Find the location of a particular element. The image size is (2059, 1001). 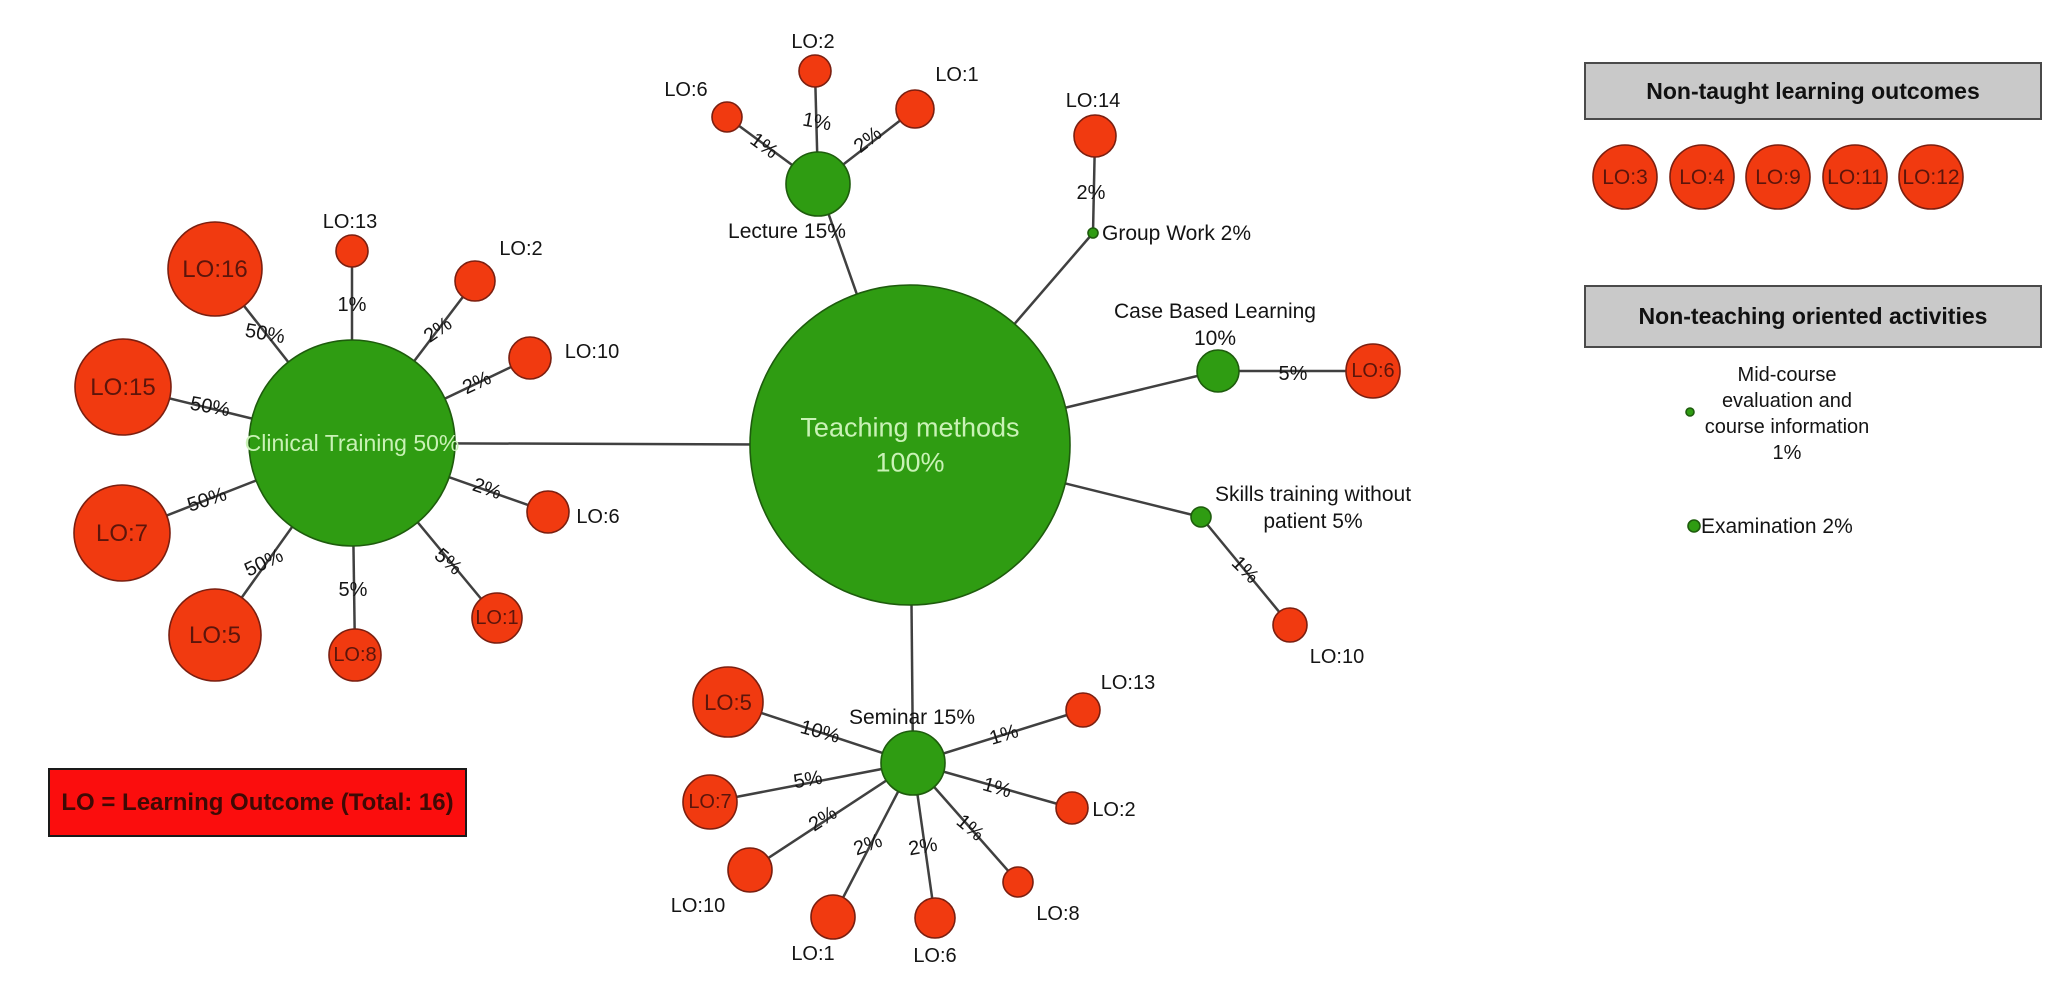

teaching-methods-node-label: Teaching methods 100% is located at coordinates (909, 445).